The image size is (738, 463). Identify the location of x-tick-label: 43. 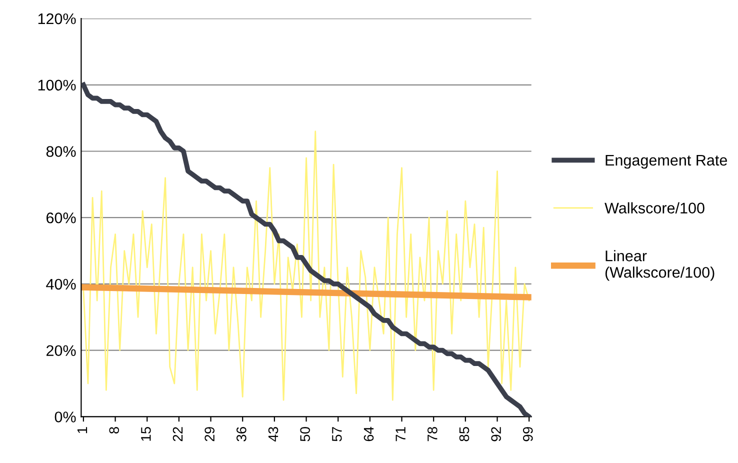
(273, 434).